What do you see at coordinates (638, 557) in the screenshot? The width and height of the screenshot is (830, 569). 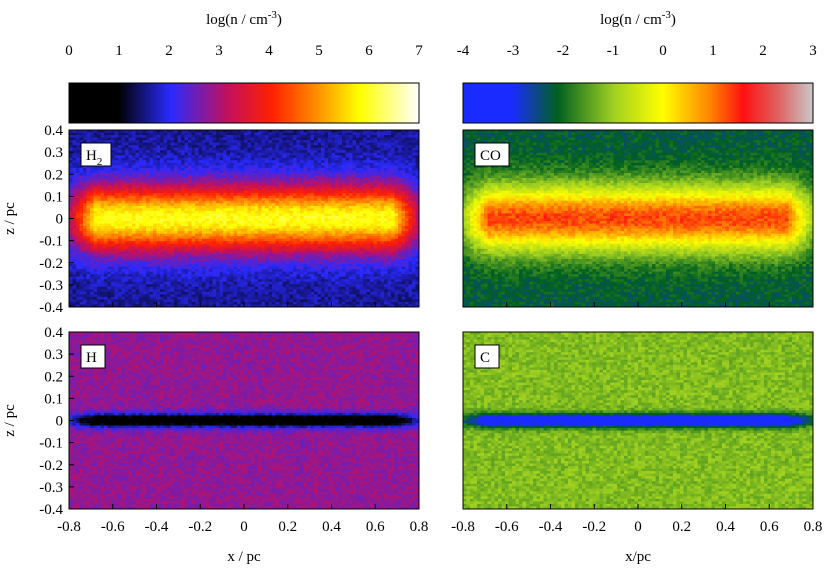 I see `x-axis-label: x/pc` at bounding box center [638, 557].